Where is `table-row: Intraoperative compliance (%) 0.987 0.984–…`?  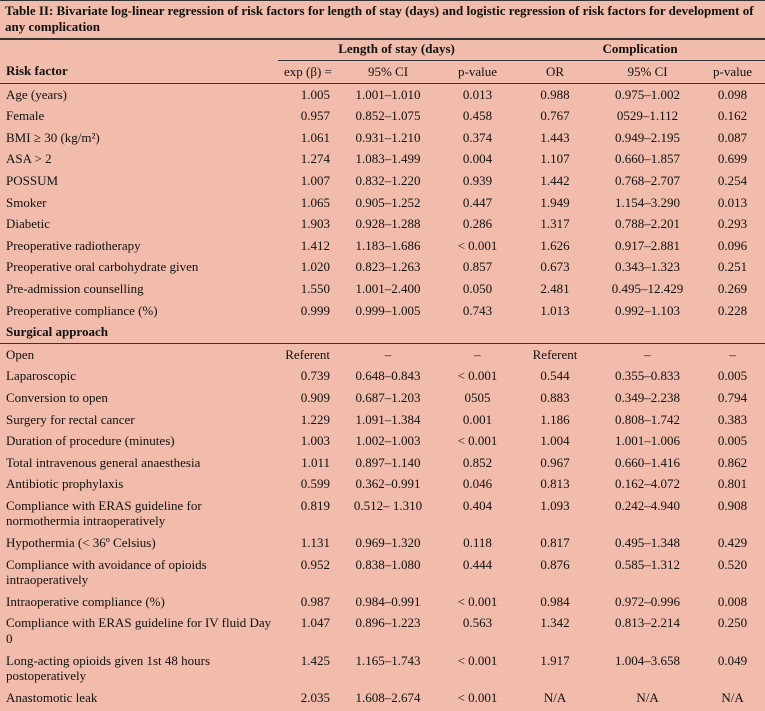
table-row: Intraoperative compliance (%) 0.987 0.984–… is located at coordinates (382, 602).